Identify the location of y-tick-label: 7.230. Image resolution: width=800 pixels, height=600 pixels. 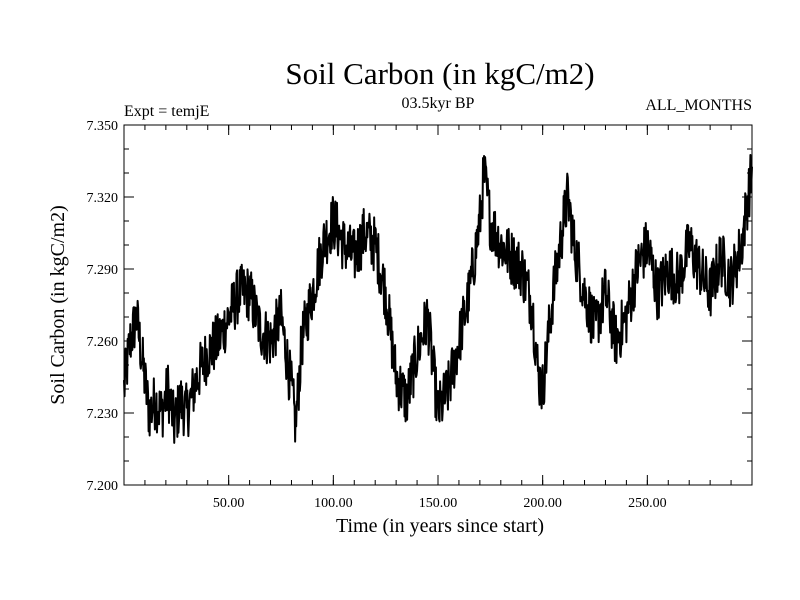
(103, 414).